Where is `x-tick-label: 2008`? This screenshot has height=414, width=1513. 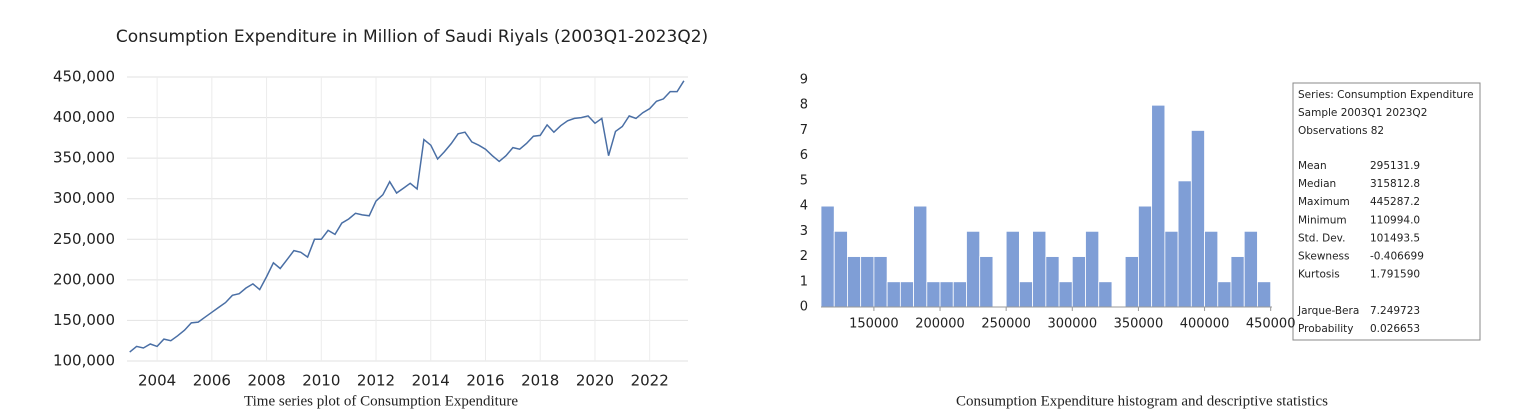
x-tick-label: 2008 is located at coordinates (266, 381).